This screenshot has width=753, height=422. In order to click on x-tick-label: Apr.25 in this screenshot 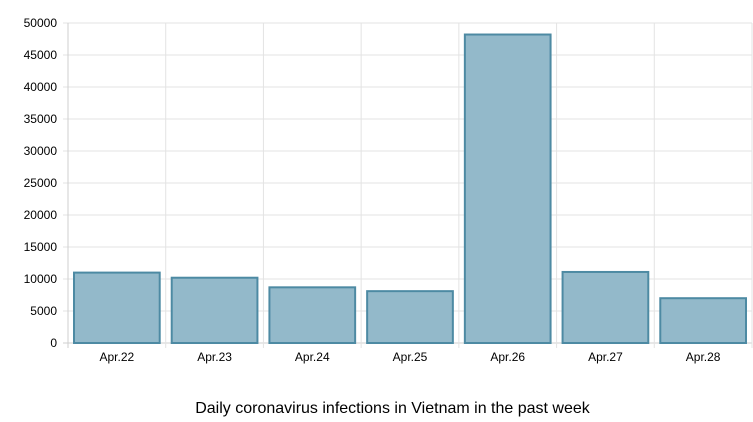, I will do `click(410, 357)`.